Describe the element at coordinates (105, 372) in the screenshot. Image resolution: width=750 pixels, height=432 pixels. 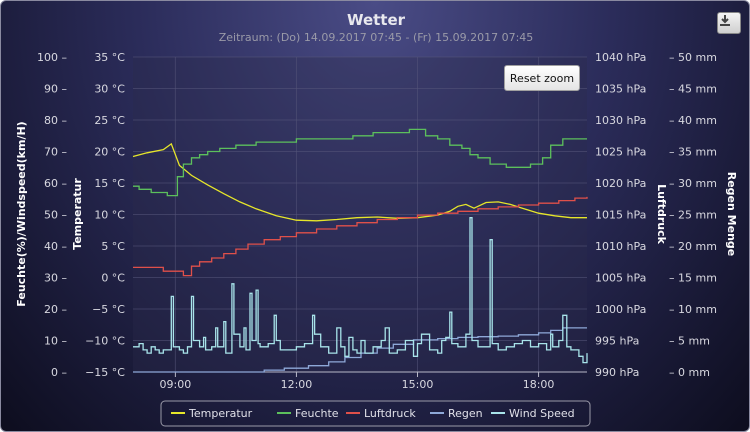
I see `y-tick-label-temp: −15 °C` at that location.